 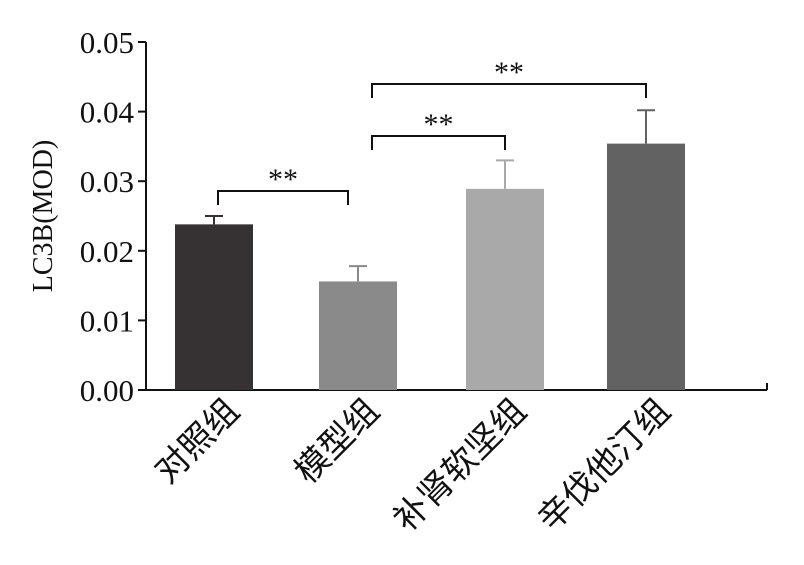 What do you see at coordinates (337, 441) in the screenshot?
I see `category-label: 模型组` at bounding box center [337, 441].